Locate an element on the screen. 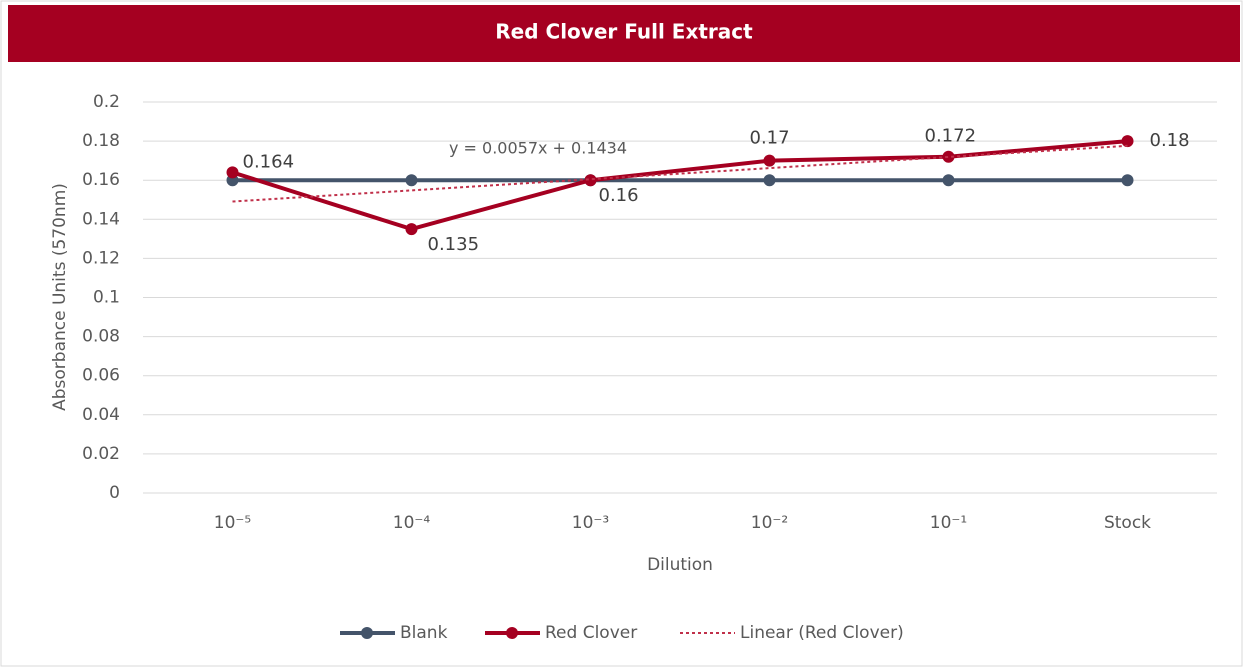  legend-label: Linear (Red Clover) is located at coordinates (822, 633).